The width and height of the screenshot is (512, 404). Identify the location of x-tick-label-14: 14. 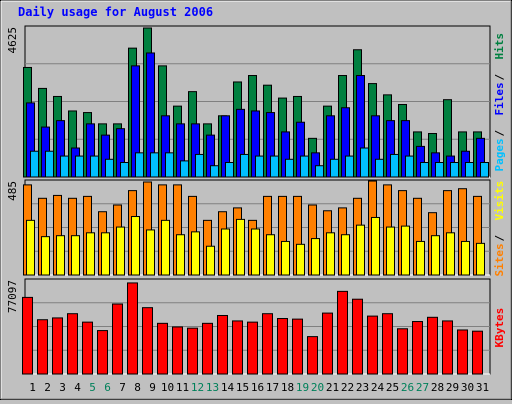
(228, 387).